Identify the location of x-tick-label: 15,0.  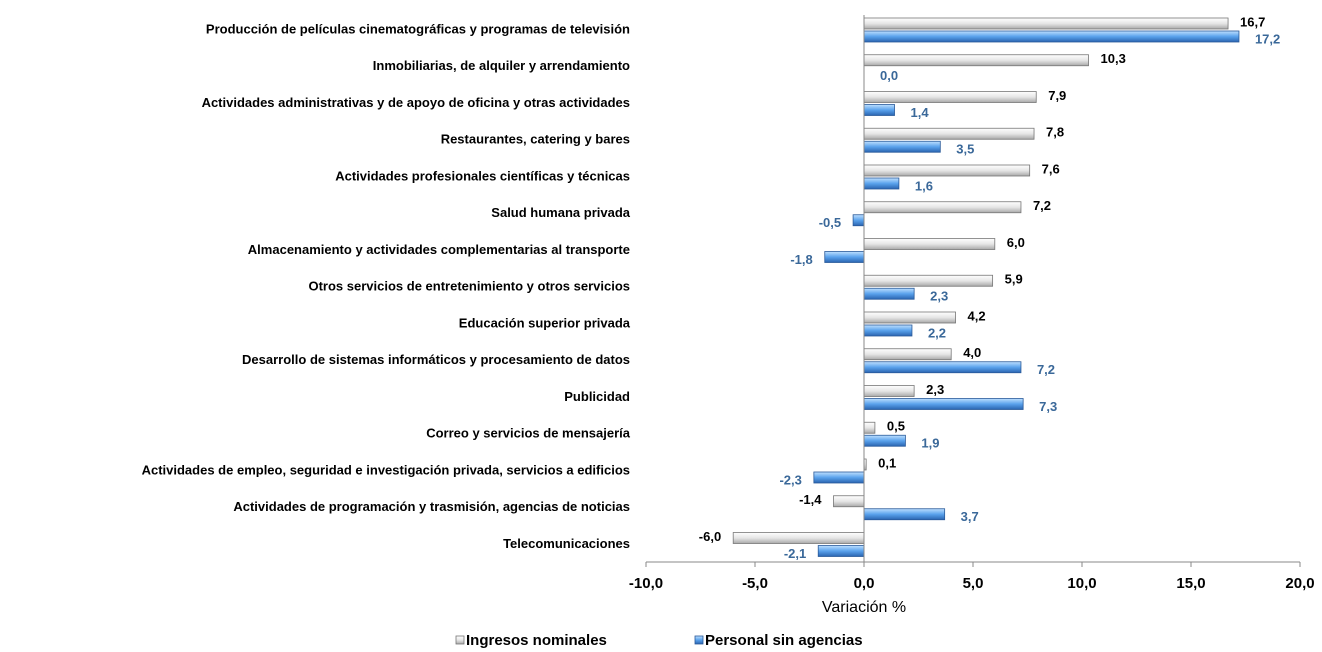
(1190, 583).